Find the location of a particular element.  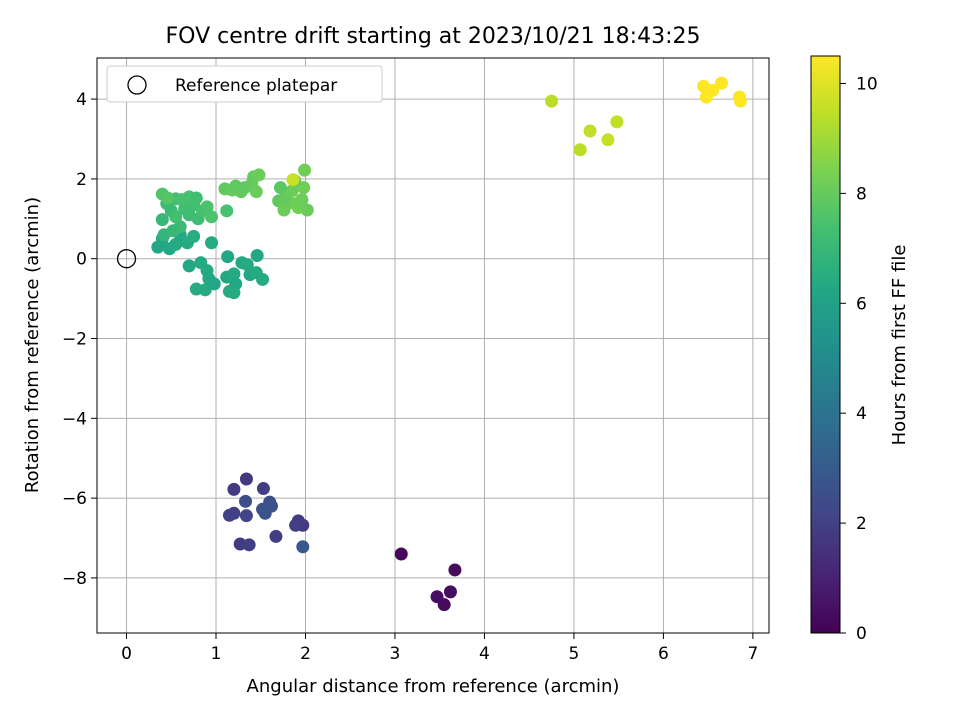

y-tick-label: −6 is located at coordinates (74, 499).